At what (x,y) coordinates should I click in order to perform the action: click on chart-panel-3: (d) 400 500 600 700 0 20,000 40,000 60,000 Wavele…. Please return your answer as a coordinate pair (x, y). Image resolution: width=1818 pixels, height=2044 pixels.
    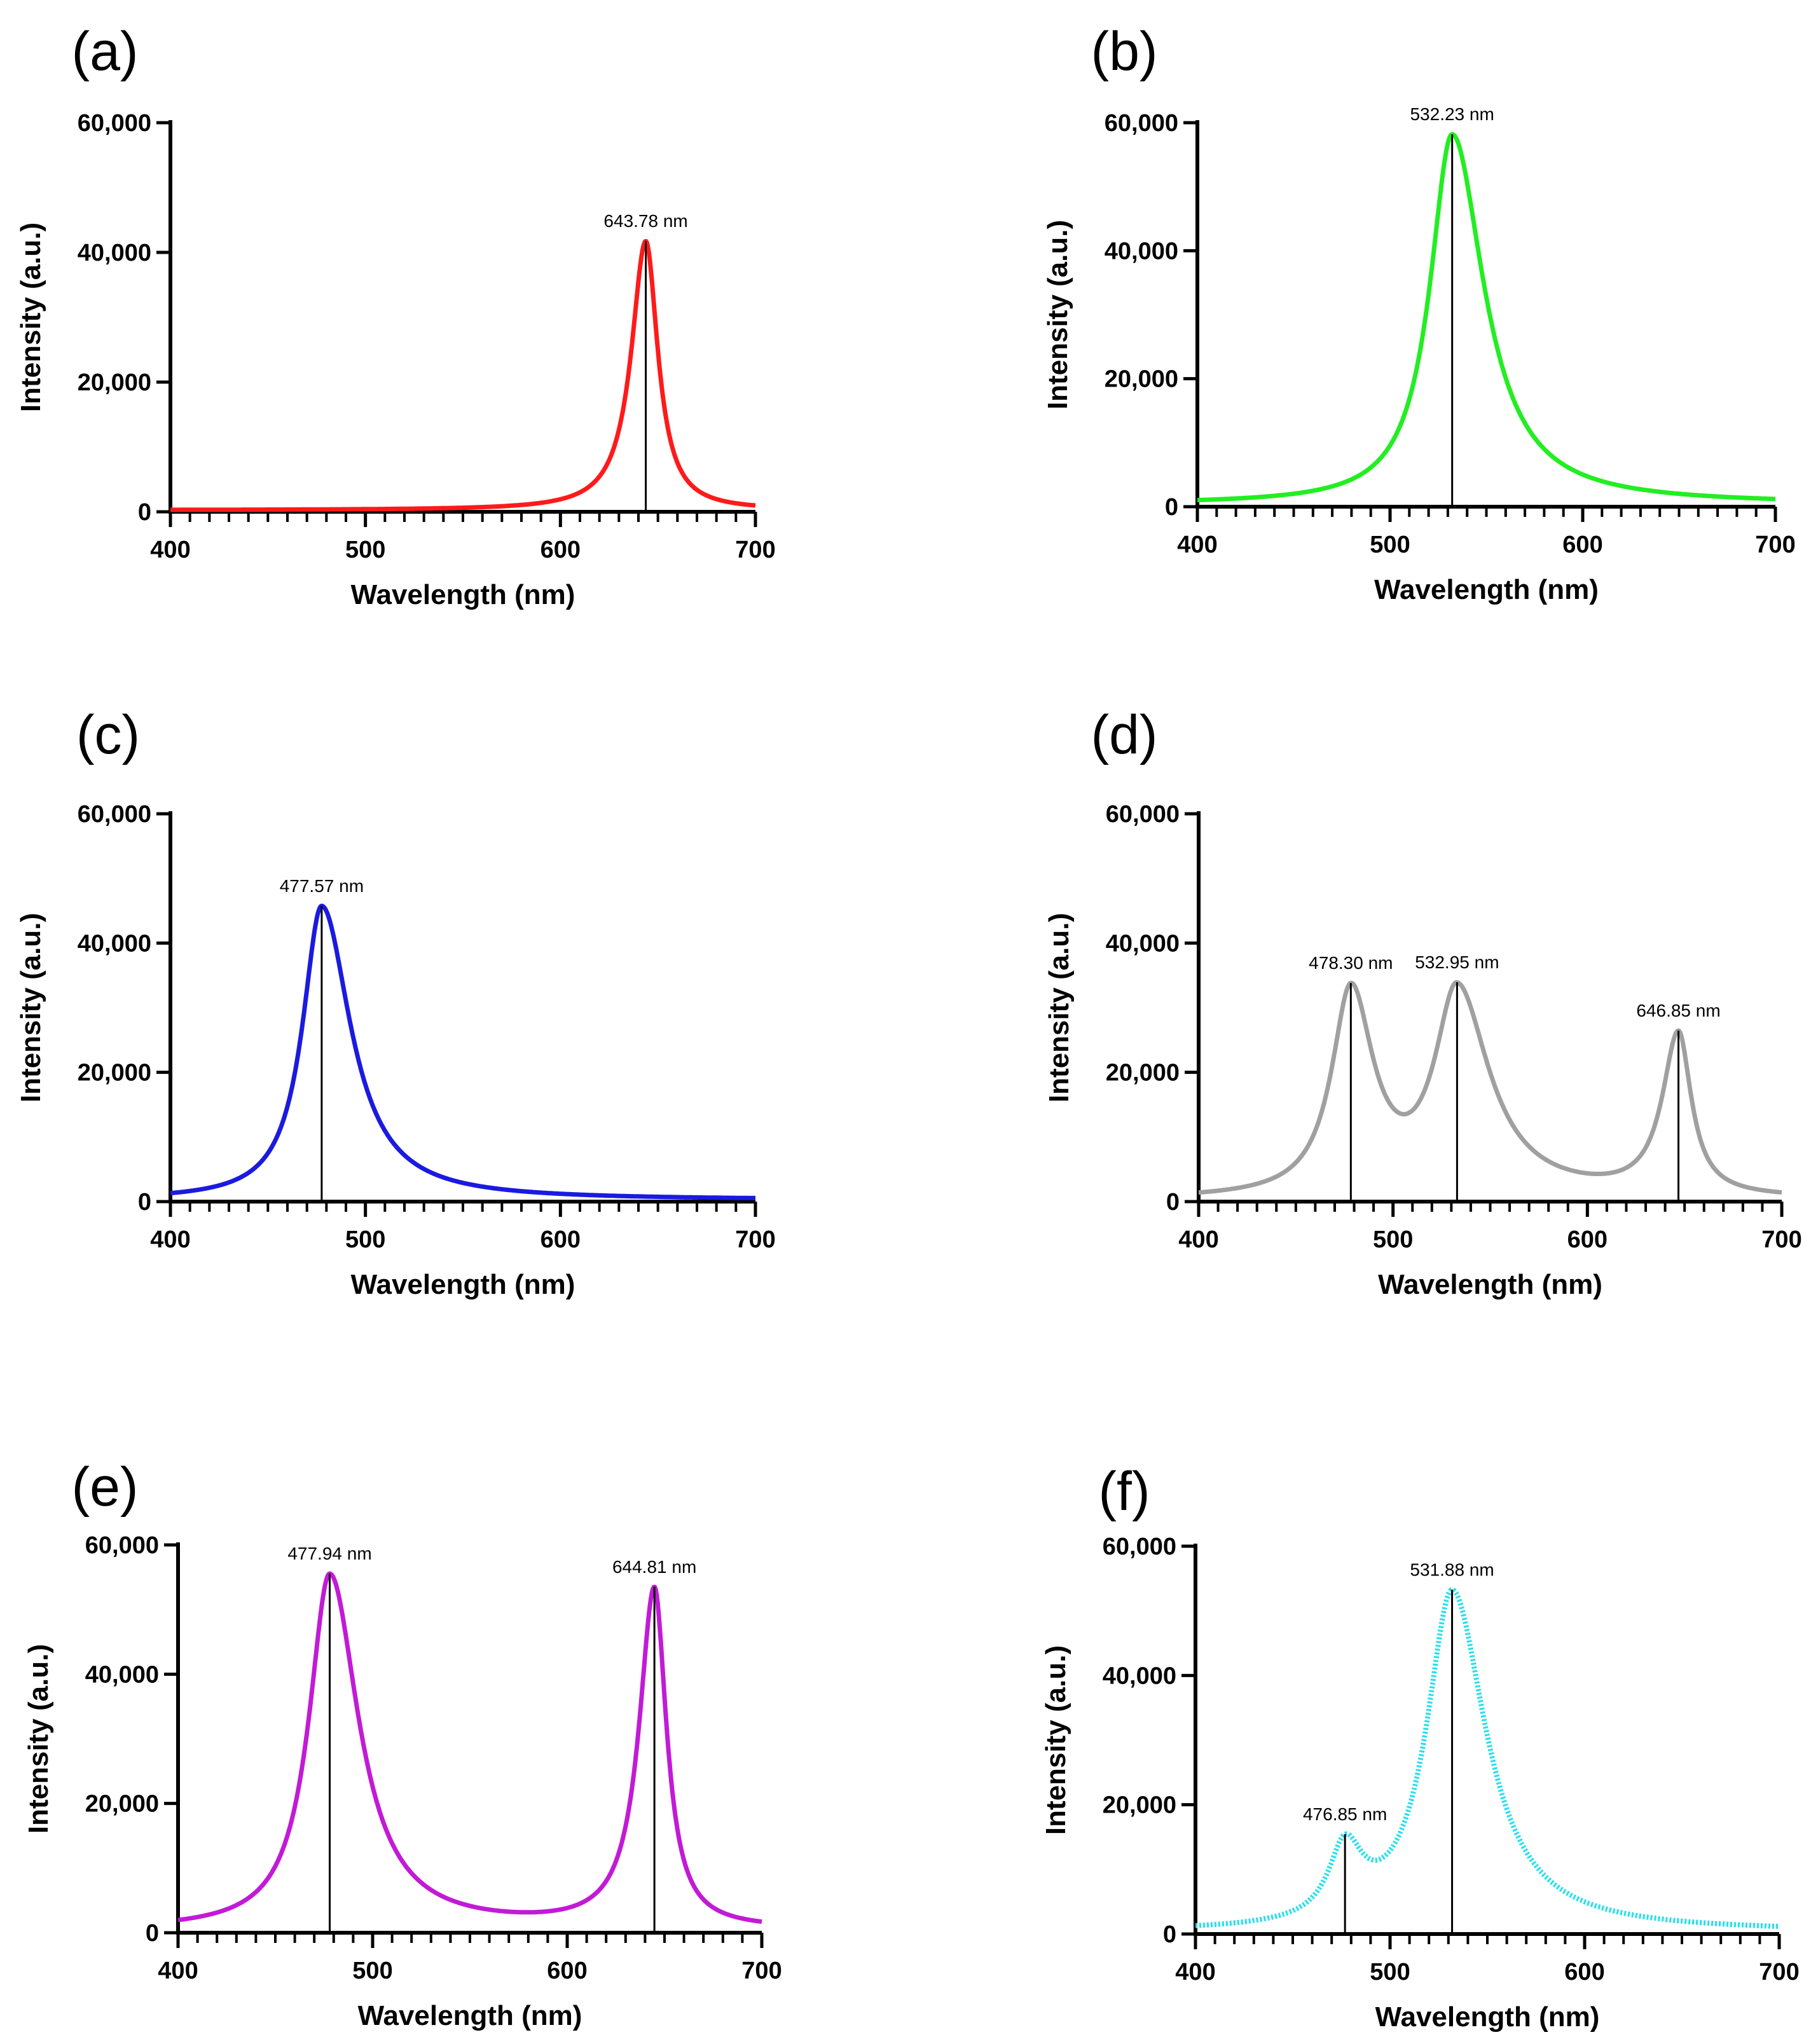
    Looking at the image, I should click on (1422, 1002).